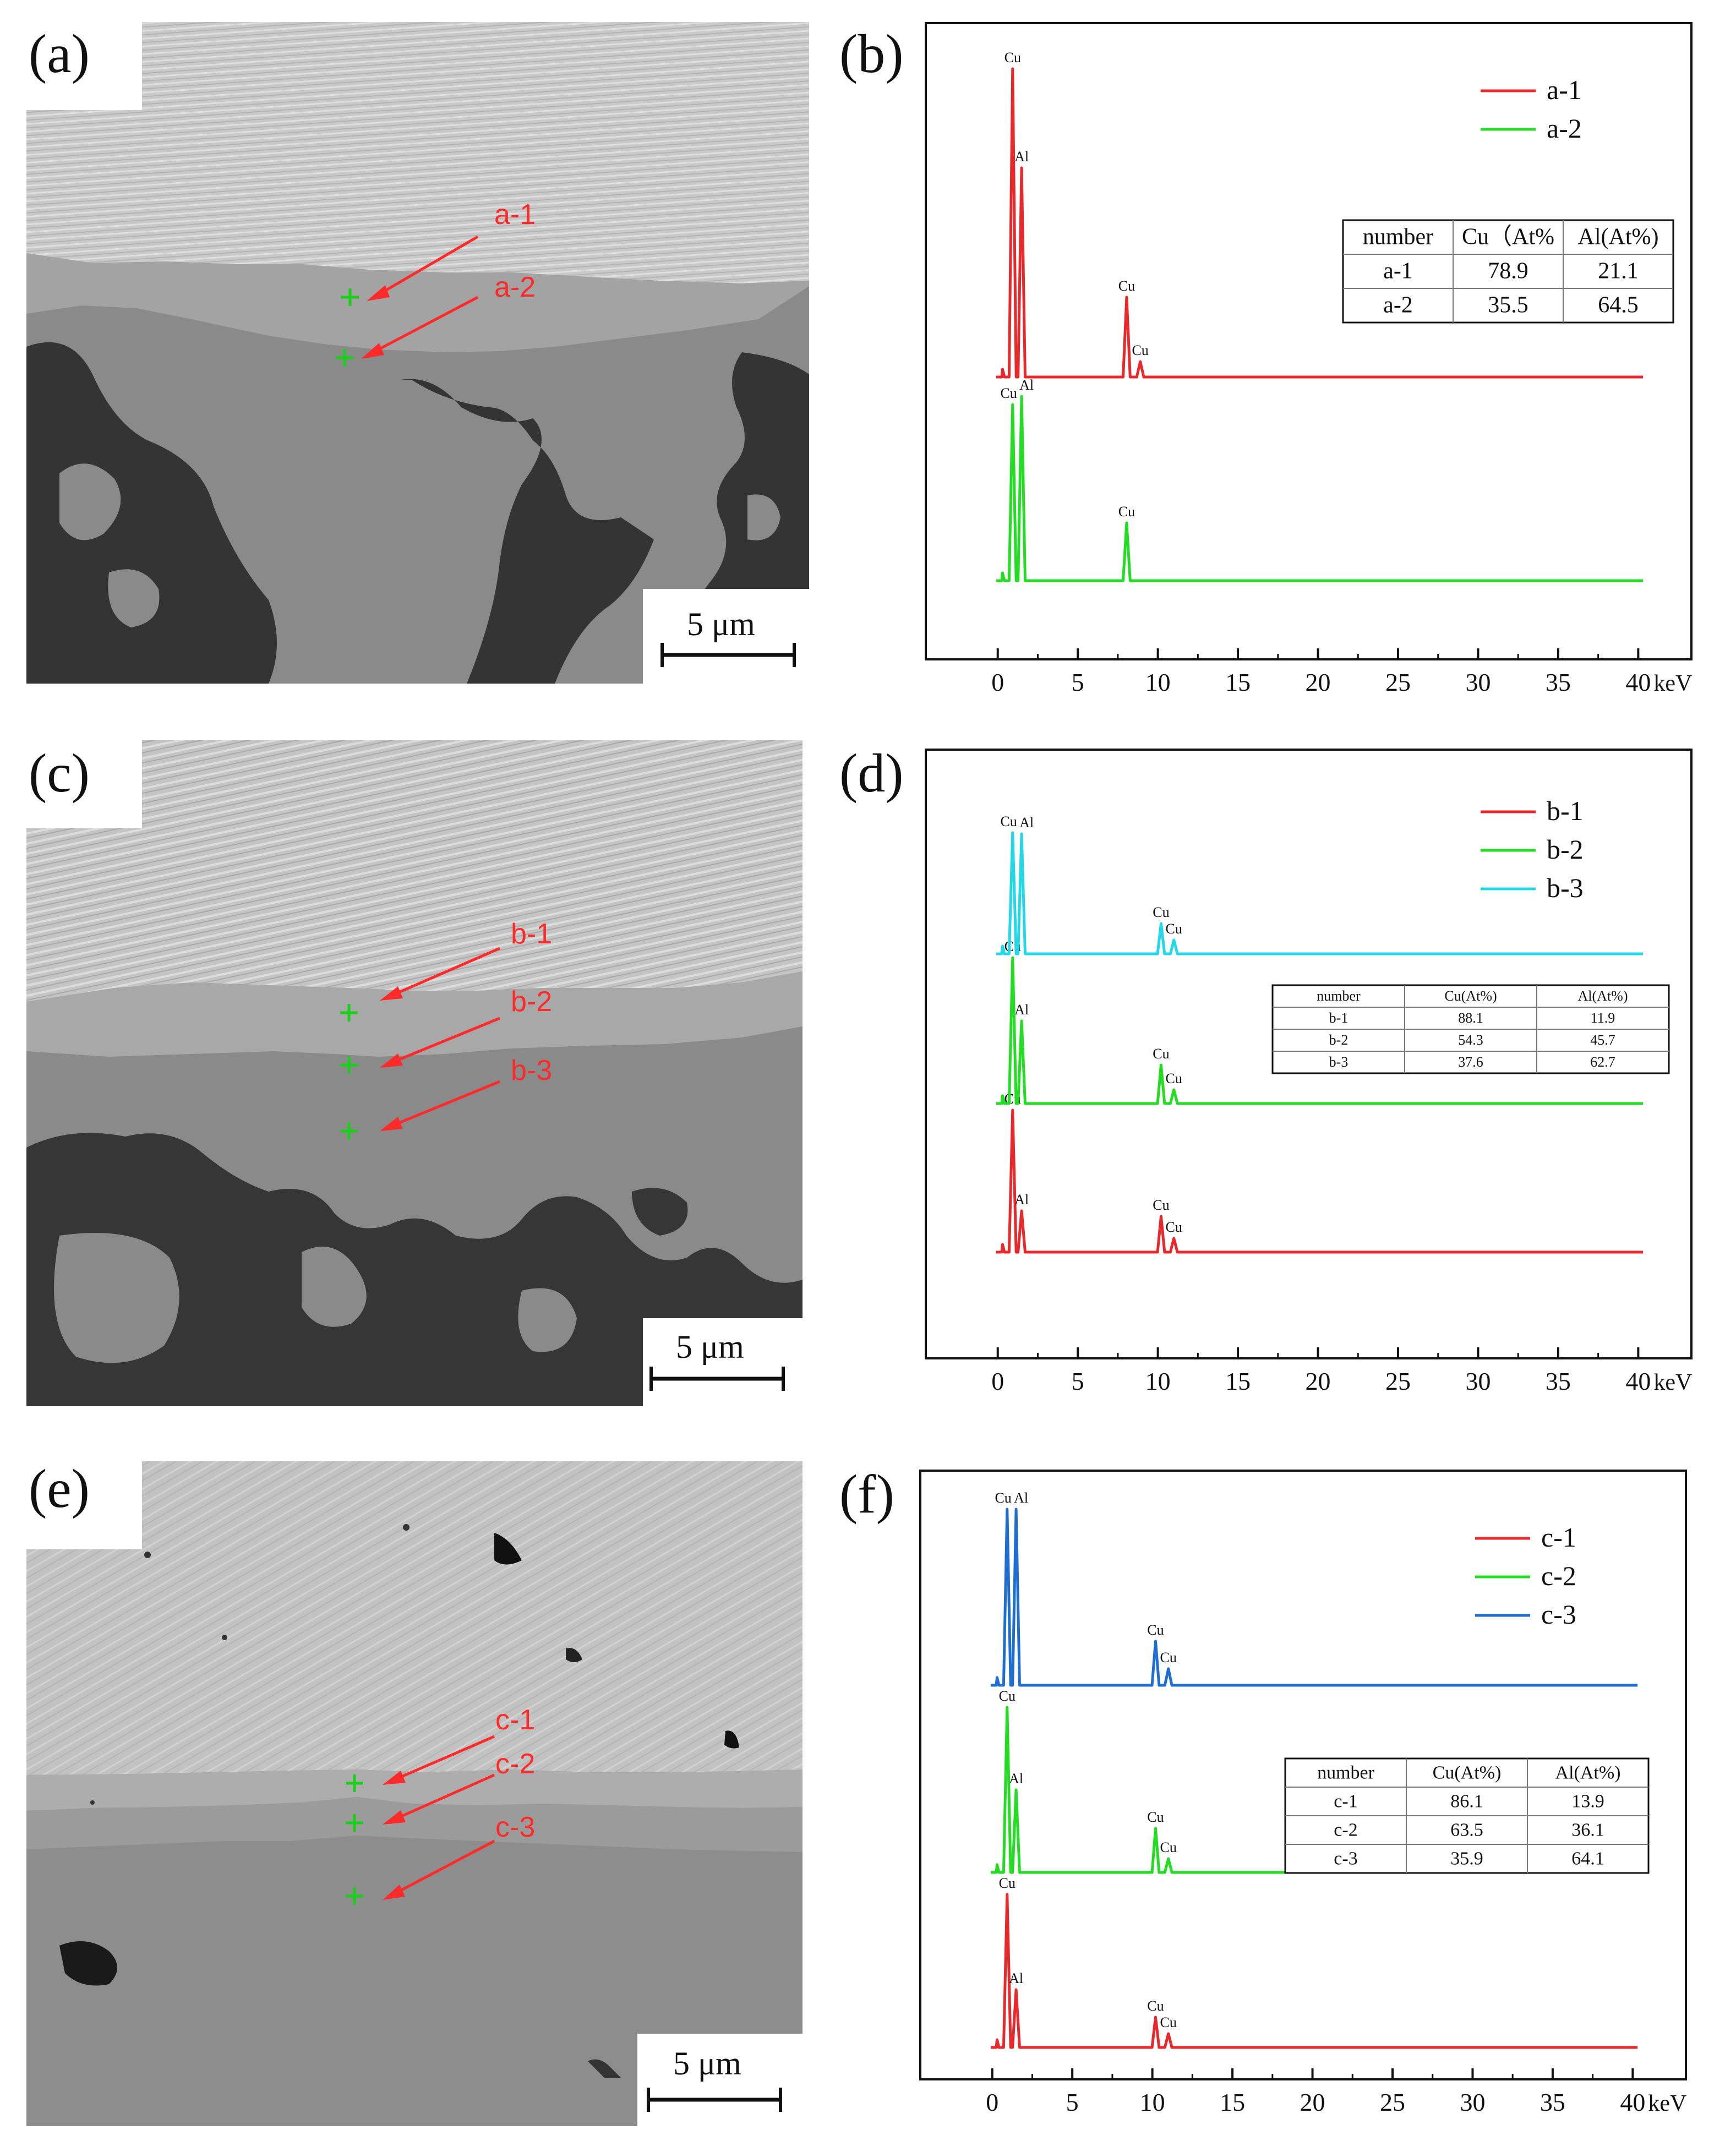  Describe the element at coordinates (721, 624) in the screenshot. I see `scale-bar-label-a: 5 μm` at that location.